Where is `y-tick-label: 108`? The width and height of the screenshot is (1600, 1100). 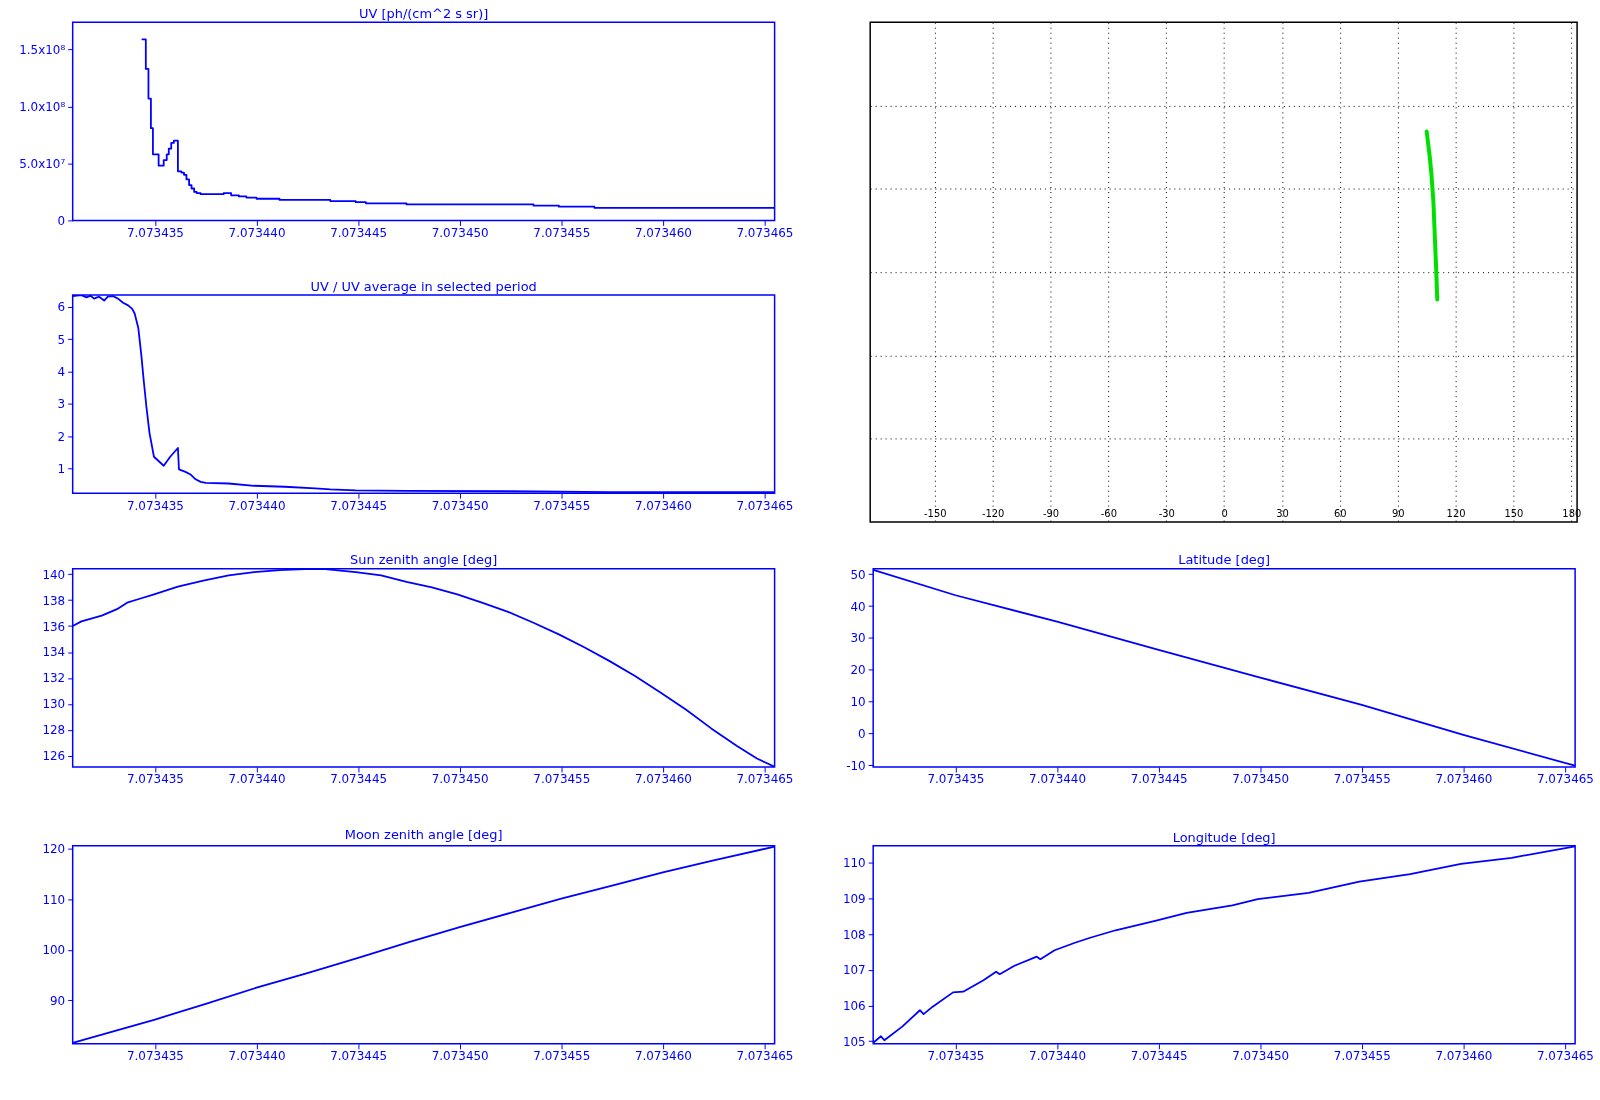 y-tick-label: 108 is located at coordinates (854, 934).